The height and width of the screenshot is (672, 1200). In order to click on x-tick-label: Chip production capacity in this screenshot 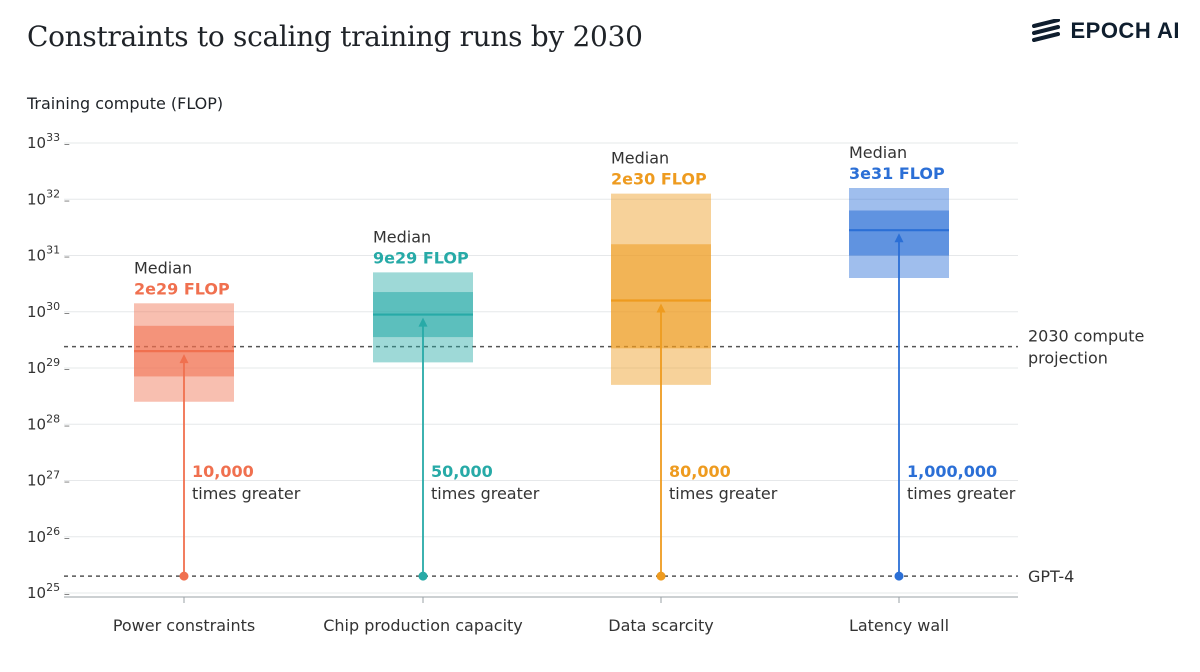, I will do `click(423, 625)`.